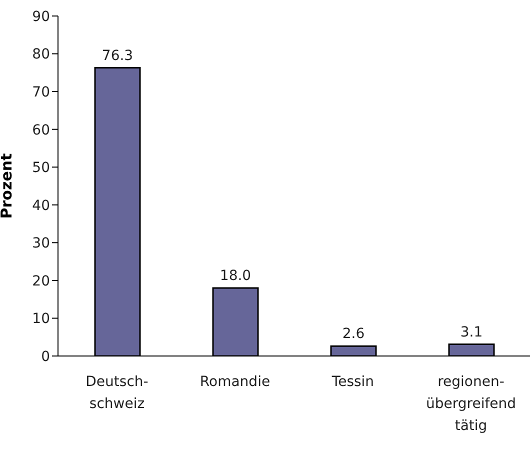 The height and width of the screenshot is (454, 530). I want to click on y-tick-label: 50, so click(41, 168).